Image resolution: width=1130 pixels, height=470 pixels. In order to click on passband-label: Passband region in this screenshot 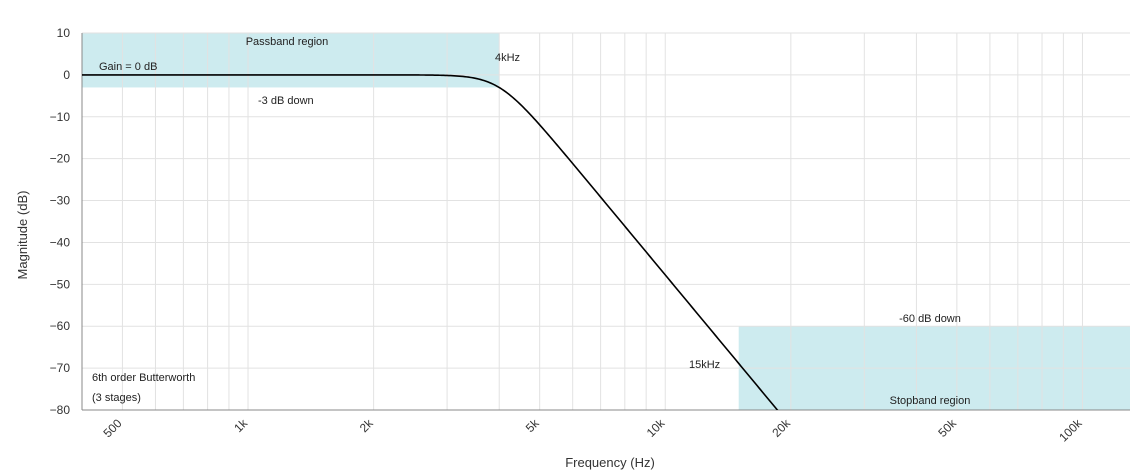, I will do `click(287, 42)`.